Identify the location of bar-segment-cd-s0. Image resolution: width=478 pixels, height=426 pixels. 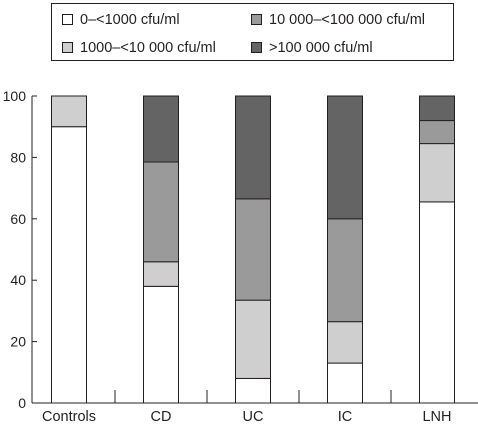
(161, 344).